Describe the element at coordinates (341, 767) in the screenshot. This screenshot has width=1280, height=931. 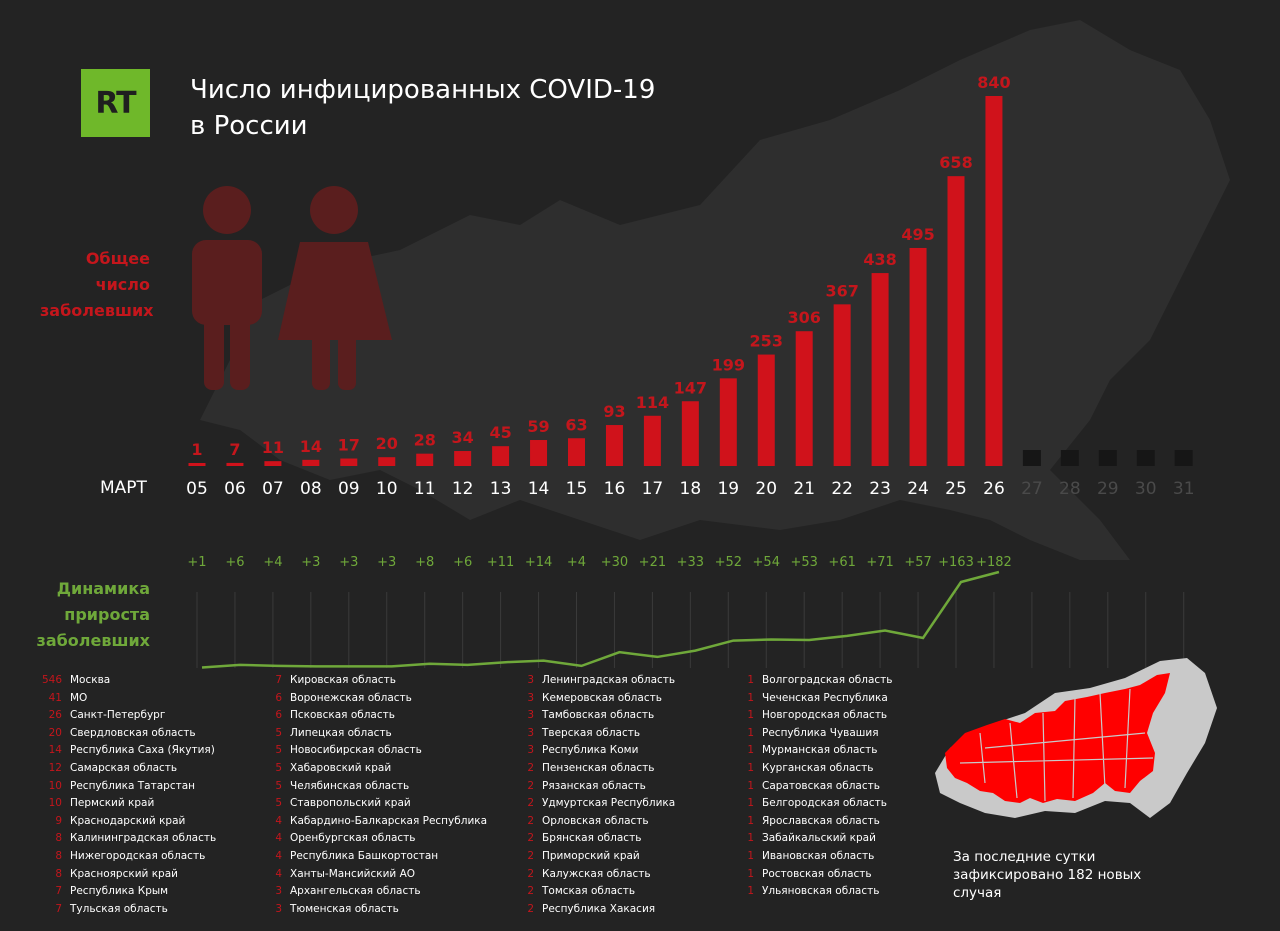
I see `region-name: Хабаровский край` at that location.